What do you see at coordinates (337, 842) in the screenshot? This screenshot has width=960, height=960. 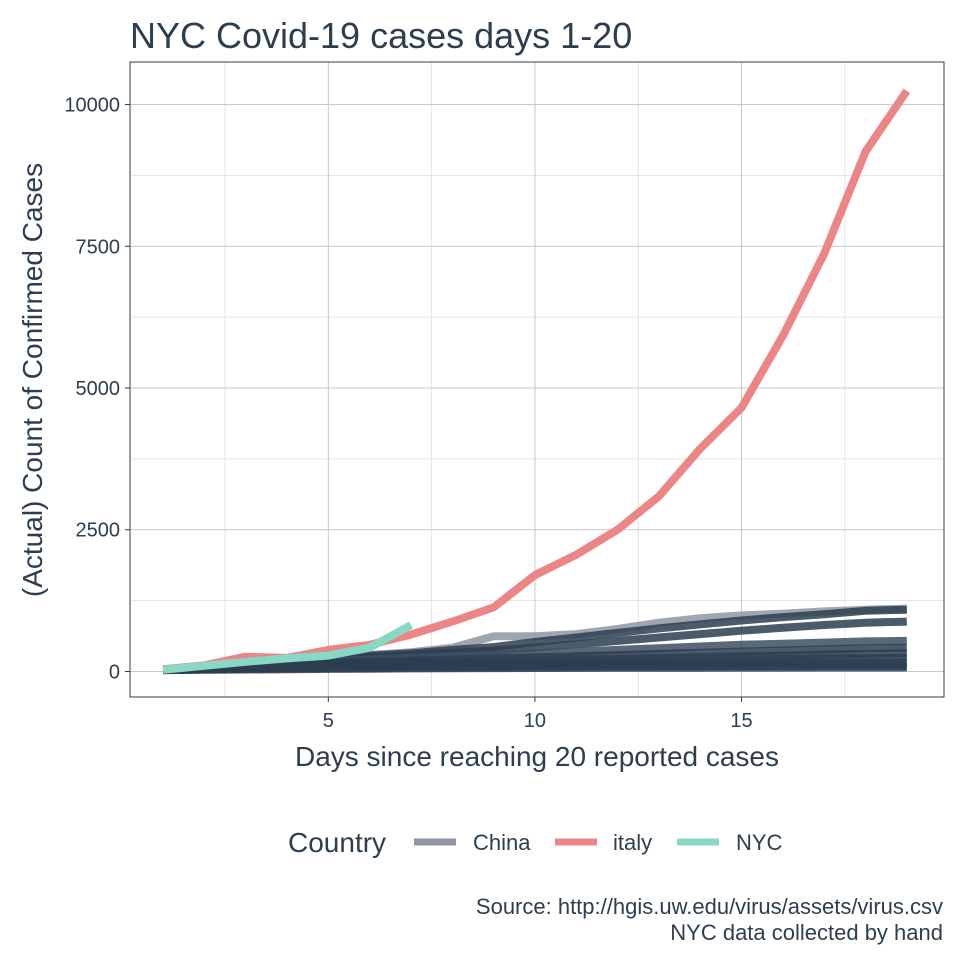 I see `legend-title: Country` at bounding box center [337, 842].